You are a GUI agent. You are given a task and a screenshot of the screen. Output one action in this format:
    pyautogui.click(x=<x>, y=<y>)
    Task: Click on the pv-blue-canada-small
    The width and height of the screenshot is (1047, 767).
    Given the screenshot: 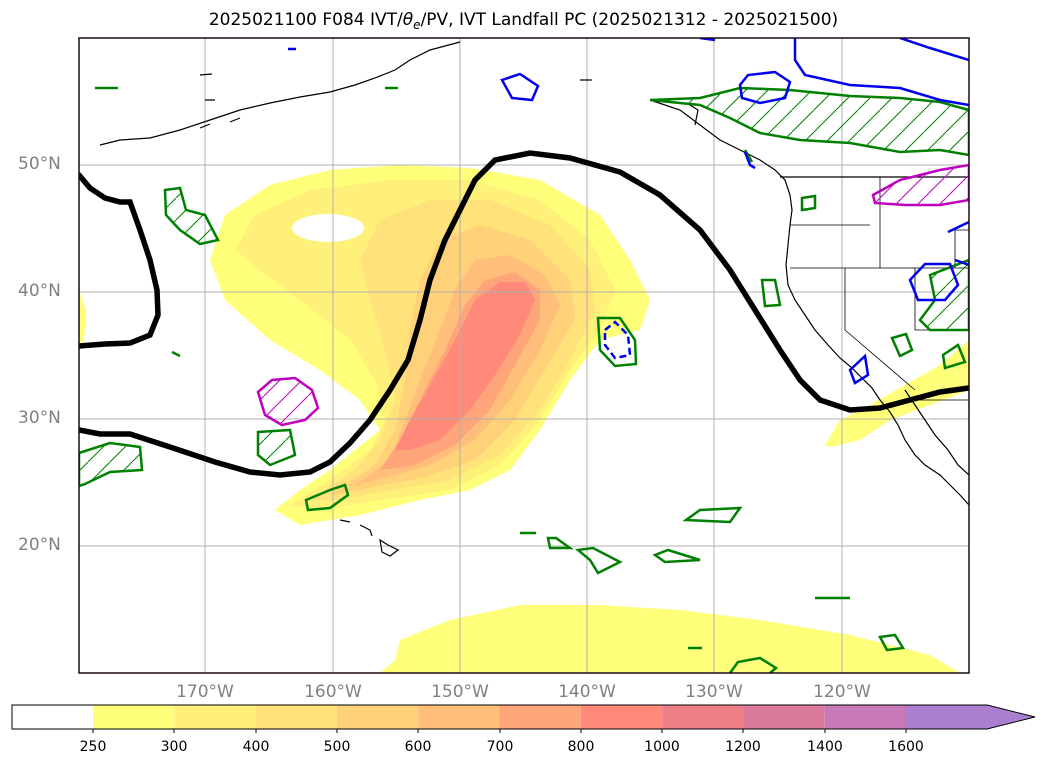 What is the action you would take?
    pyautogui.click(x=749, y=160)
    